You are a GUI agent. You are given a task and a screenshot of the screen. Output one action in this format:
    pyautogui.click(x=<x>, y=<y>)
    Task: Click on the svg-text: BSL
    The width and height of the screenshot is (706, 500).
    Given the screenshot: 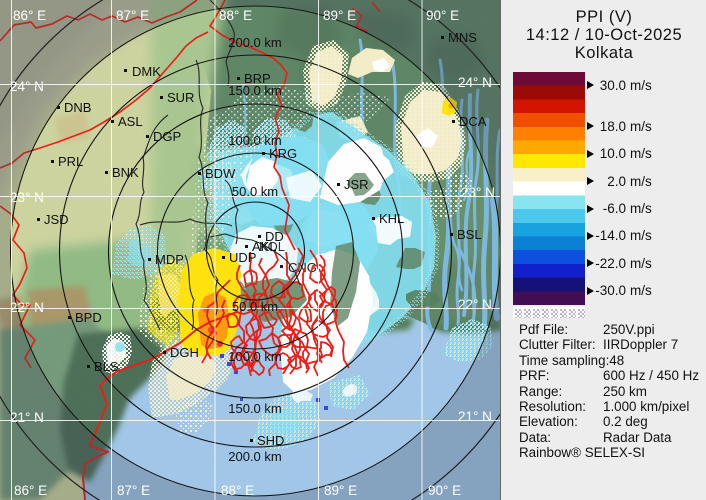 What is the action you would take?
    pyautogui.click(x=469, y=234)
    